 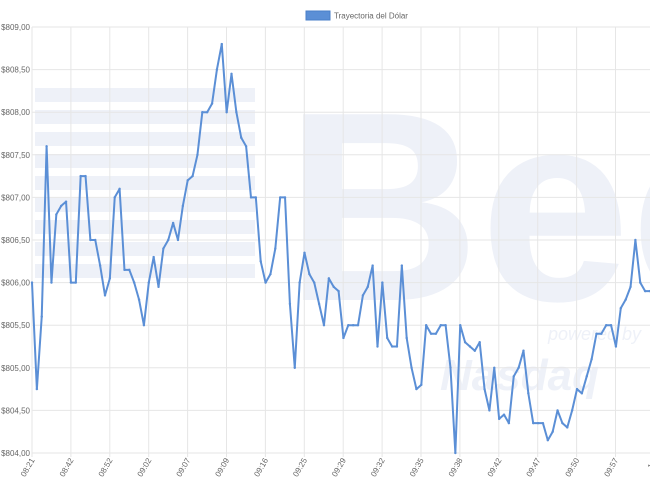 What do you see at coordinates (28, 467) in the screenshot?
I see `x-tick-label: 08:21` at bounding box center [28, 467].